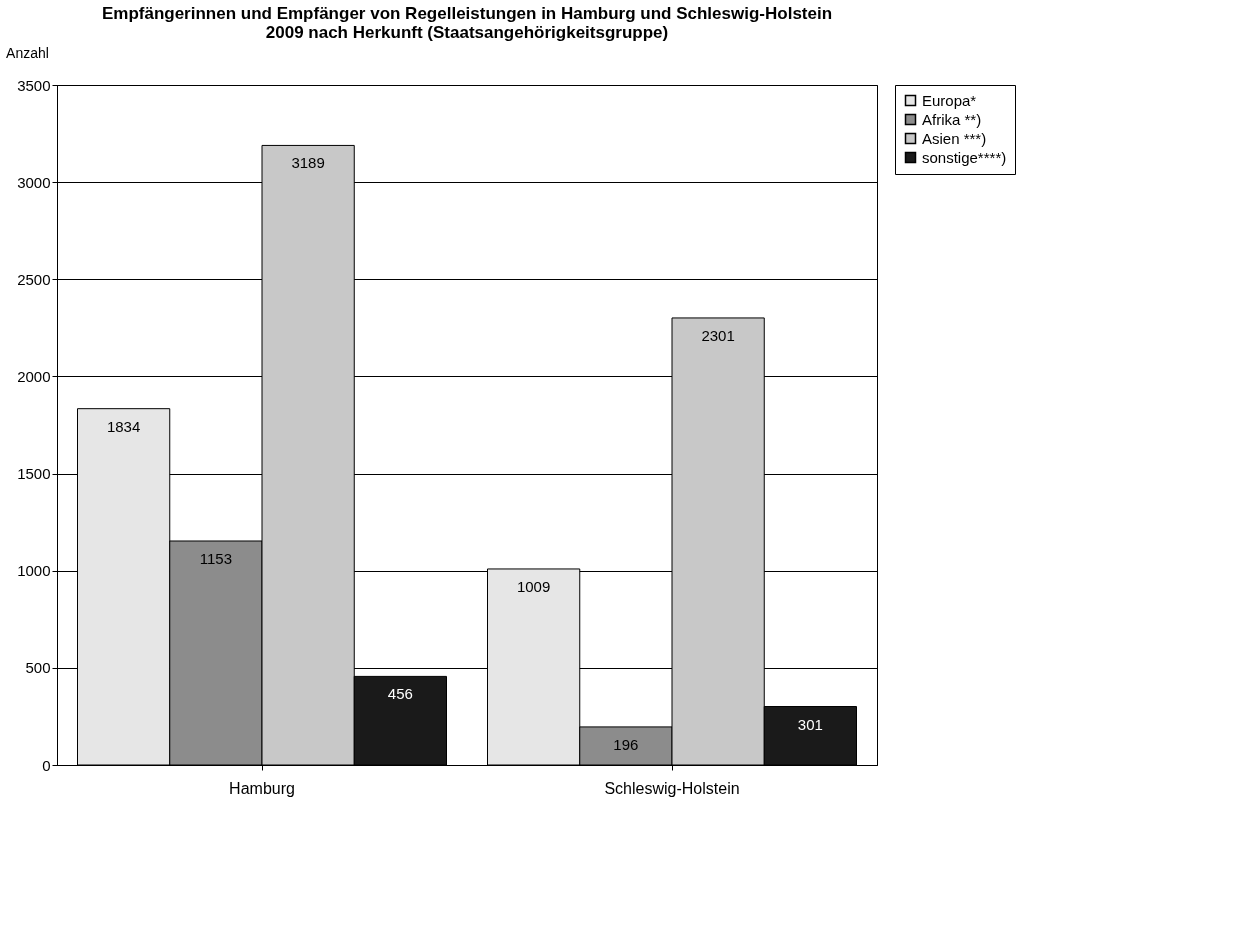  What do you see at coordinates (38, 668) in the screenshot?
I see `y-tick-label: 500` at bounding box center [38, 668].